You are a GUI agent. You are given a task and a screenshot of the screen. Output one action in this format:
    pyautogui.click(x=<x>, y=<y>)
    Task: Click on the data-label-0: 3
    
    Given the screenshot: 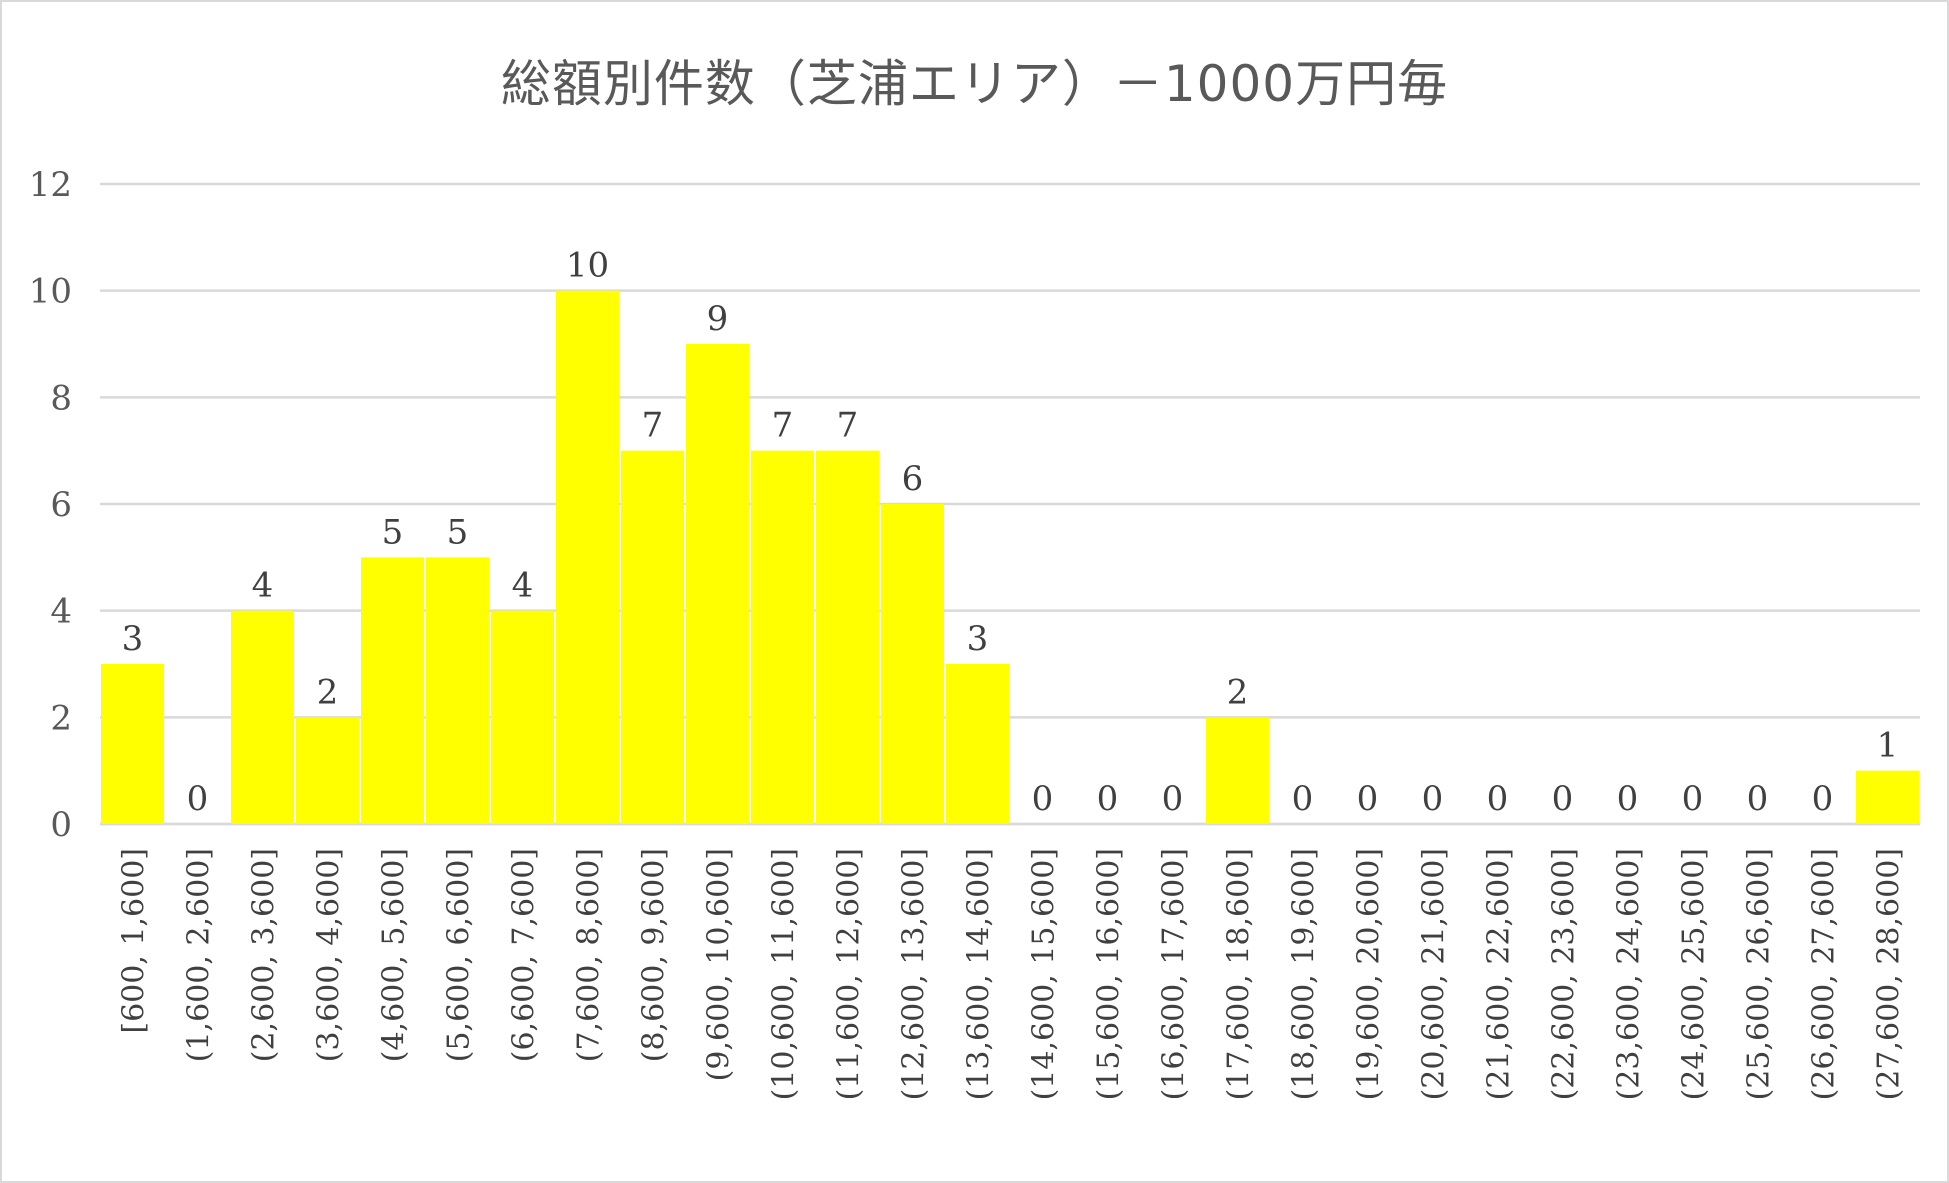 What is the action you would take?
    pyautogui.click(x=133, y=639)
    